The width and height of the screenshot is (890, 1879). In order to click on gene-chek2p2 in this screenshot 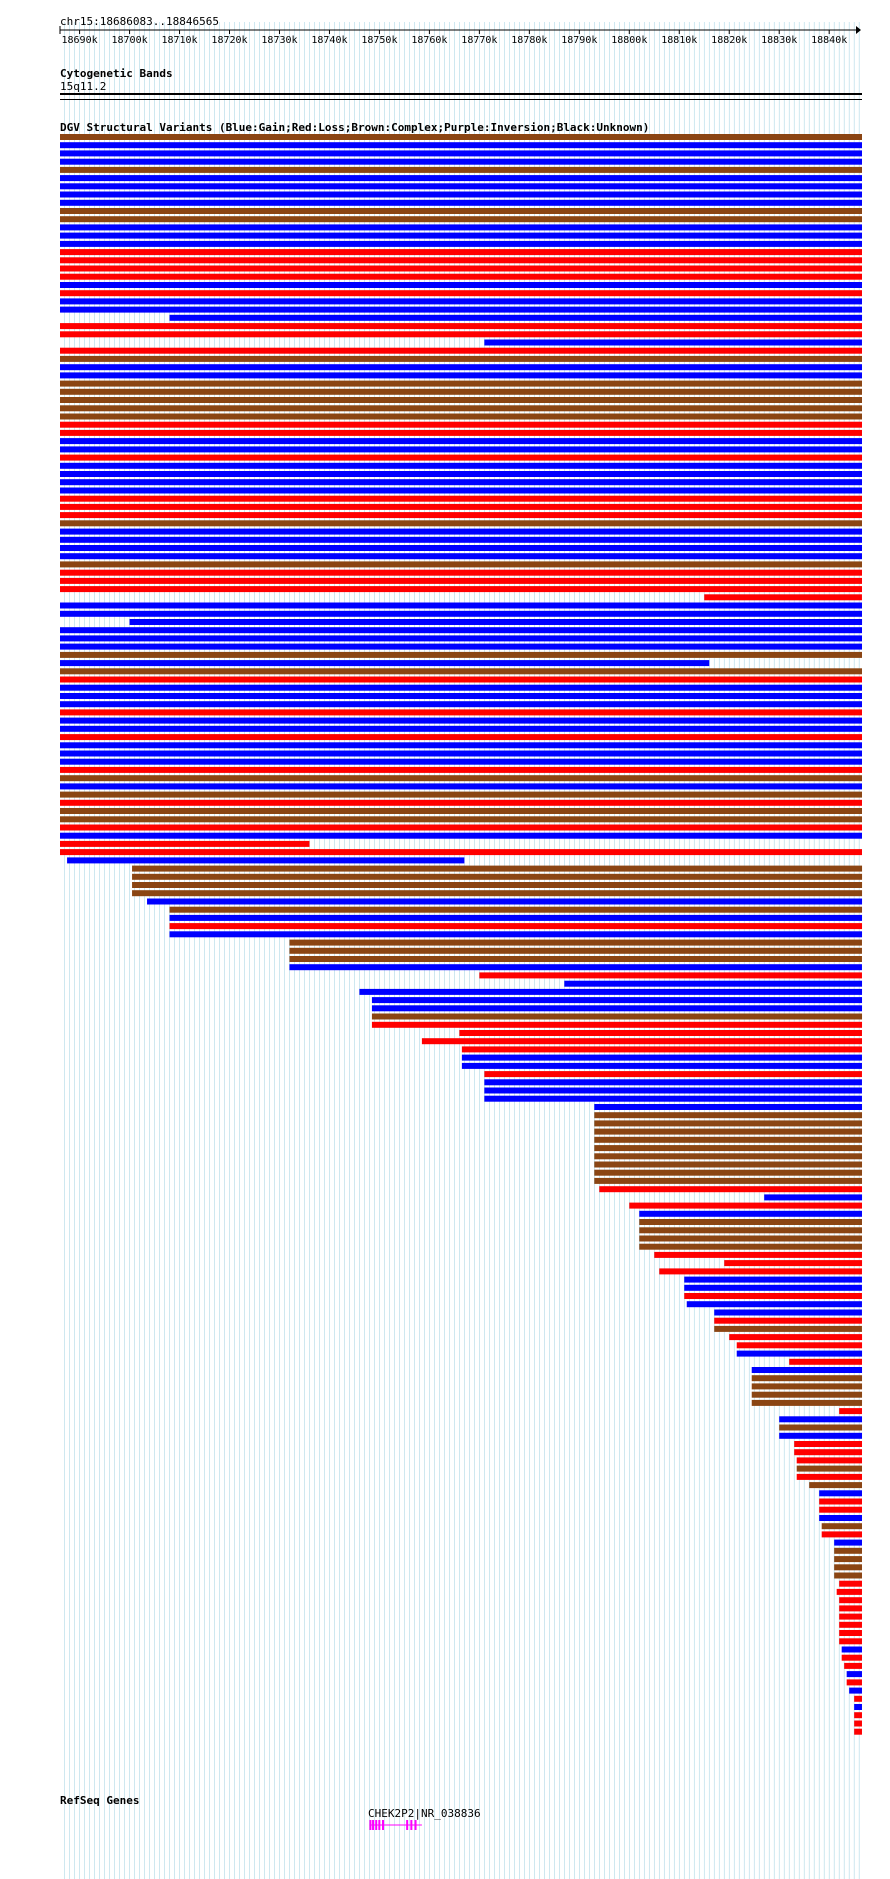, I will do `click(395, 1825)`.